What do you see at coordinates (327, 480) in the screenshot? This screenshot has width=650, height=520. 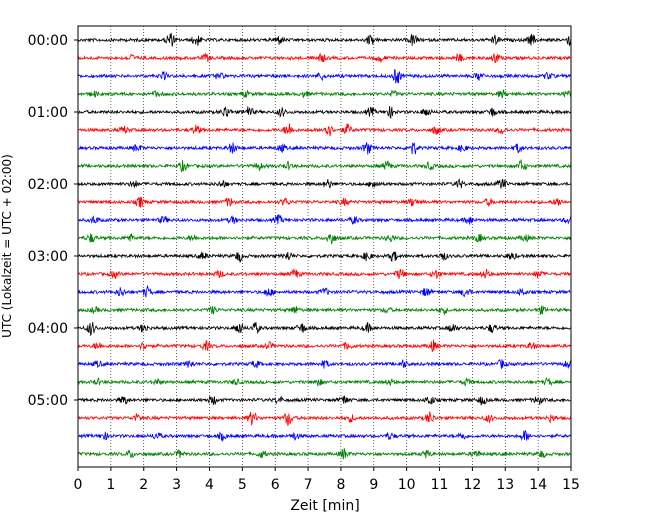 I see `x-axis-ticks: 0 1 2 3 4 5 6 7 8 9 10 11 12 13 14 15` at bounding box center [327, 480].